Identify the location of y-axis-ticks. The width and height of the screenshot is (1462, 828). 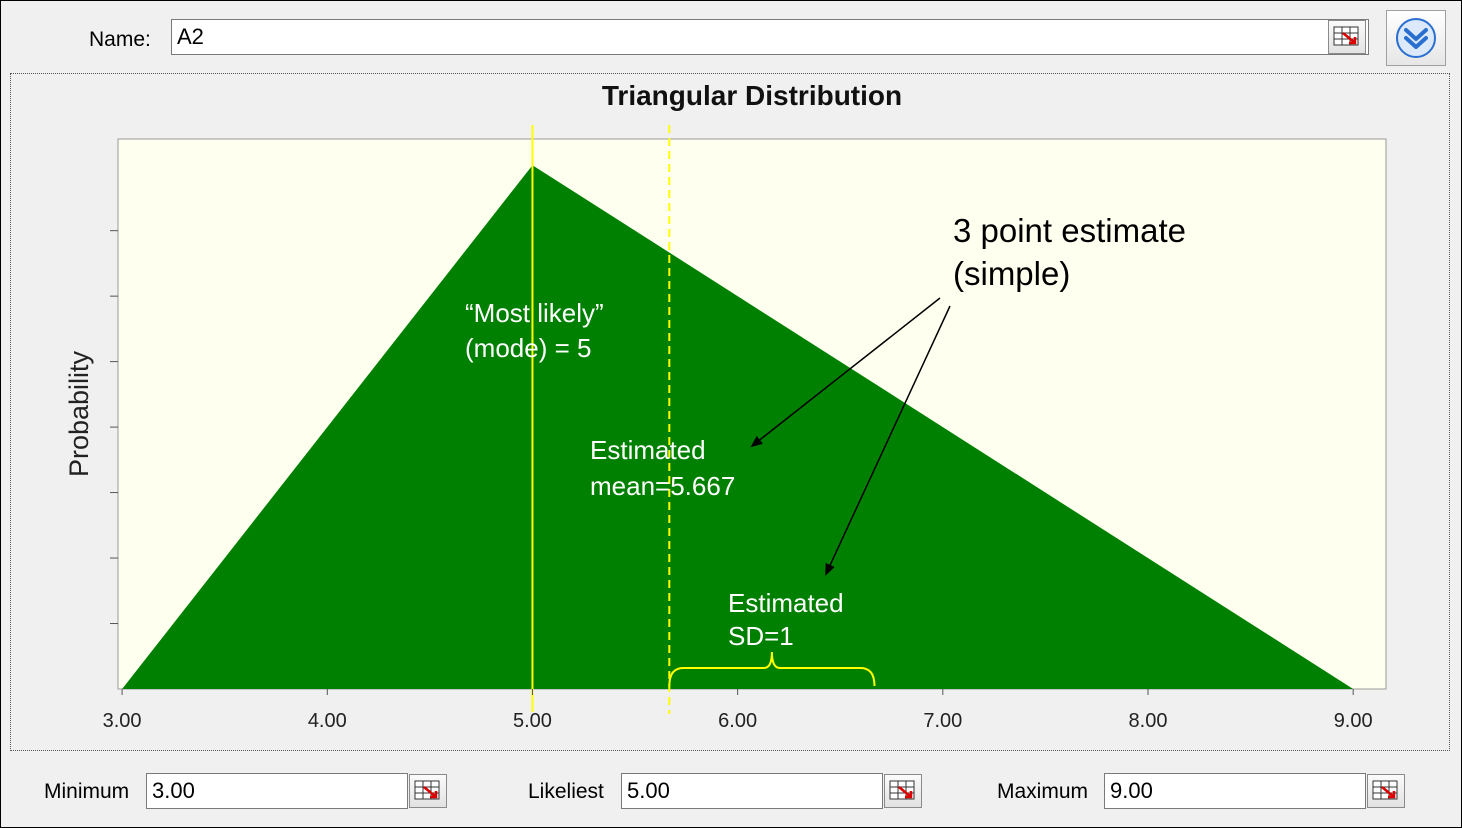
(114, 427).